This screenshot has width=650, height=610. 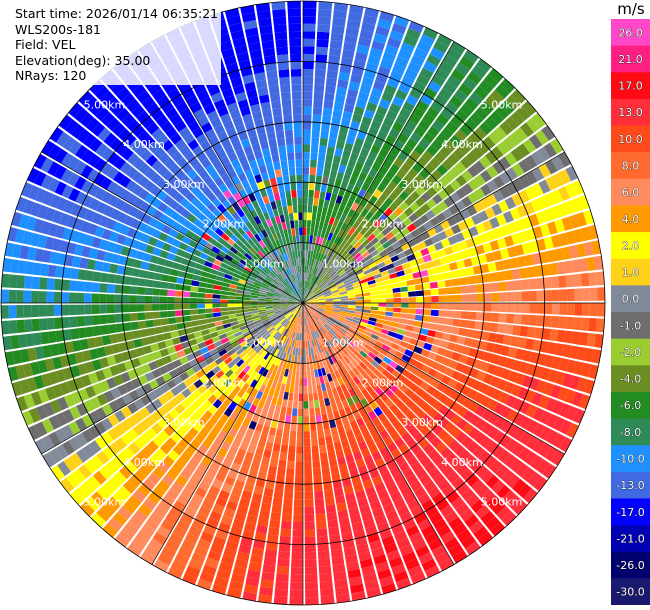 I want to click on ring-label: 4.00km, so click(x=144, y=462).